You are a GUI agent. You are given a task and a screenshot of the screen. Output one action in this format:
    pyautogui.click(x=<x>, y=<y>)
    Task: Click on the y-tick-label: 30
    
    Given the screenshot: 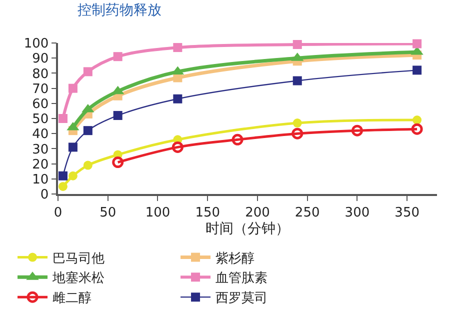 What is the action you would take?
    pyautogui.click(x=40, y=150)
    